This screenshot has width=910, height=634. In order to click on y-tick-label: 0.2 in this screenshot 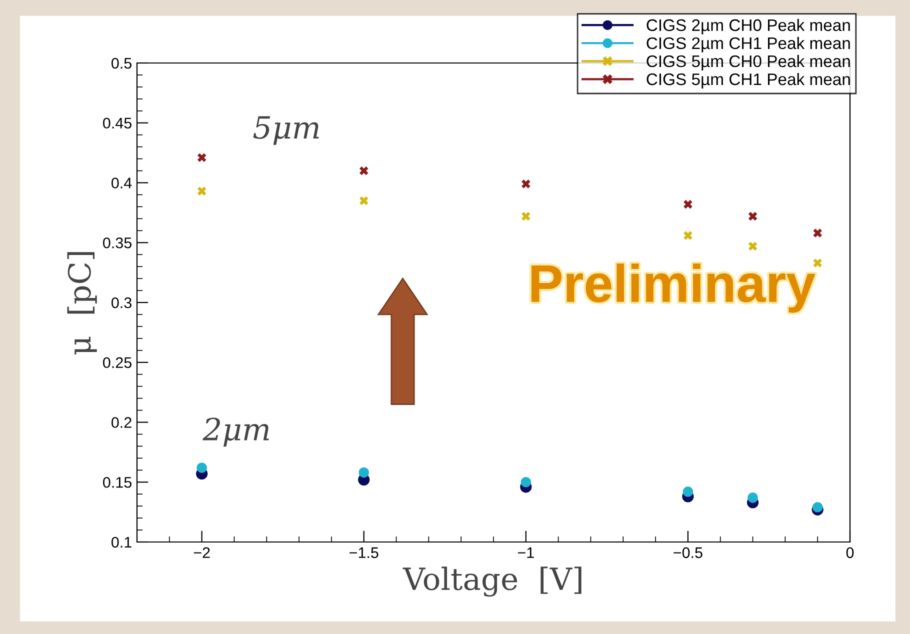, I will do `click(122, 422)`.